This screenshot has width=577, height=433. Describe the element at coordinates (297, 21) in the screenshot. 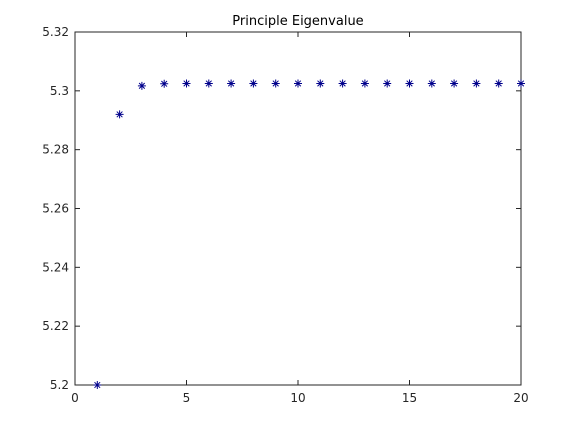

I see `chart-title: Principle Eigenvalue` at that location.